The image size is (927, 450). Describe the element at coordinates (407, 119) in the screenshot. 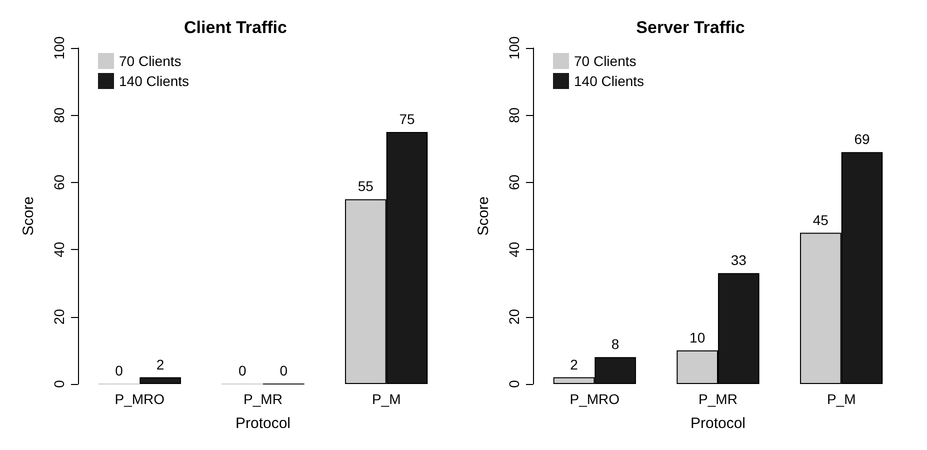

I see `data-label: 75` at that location.